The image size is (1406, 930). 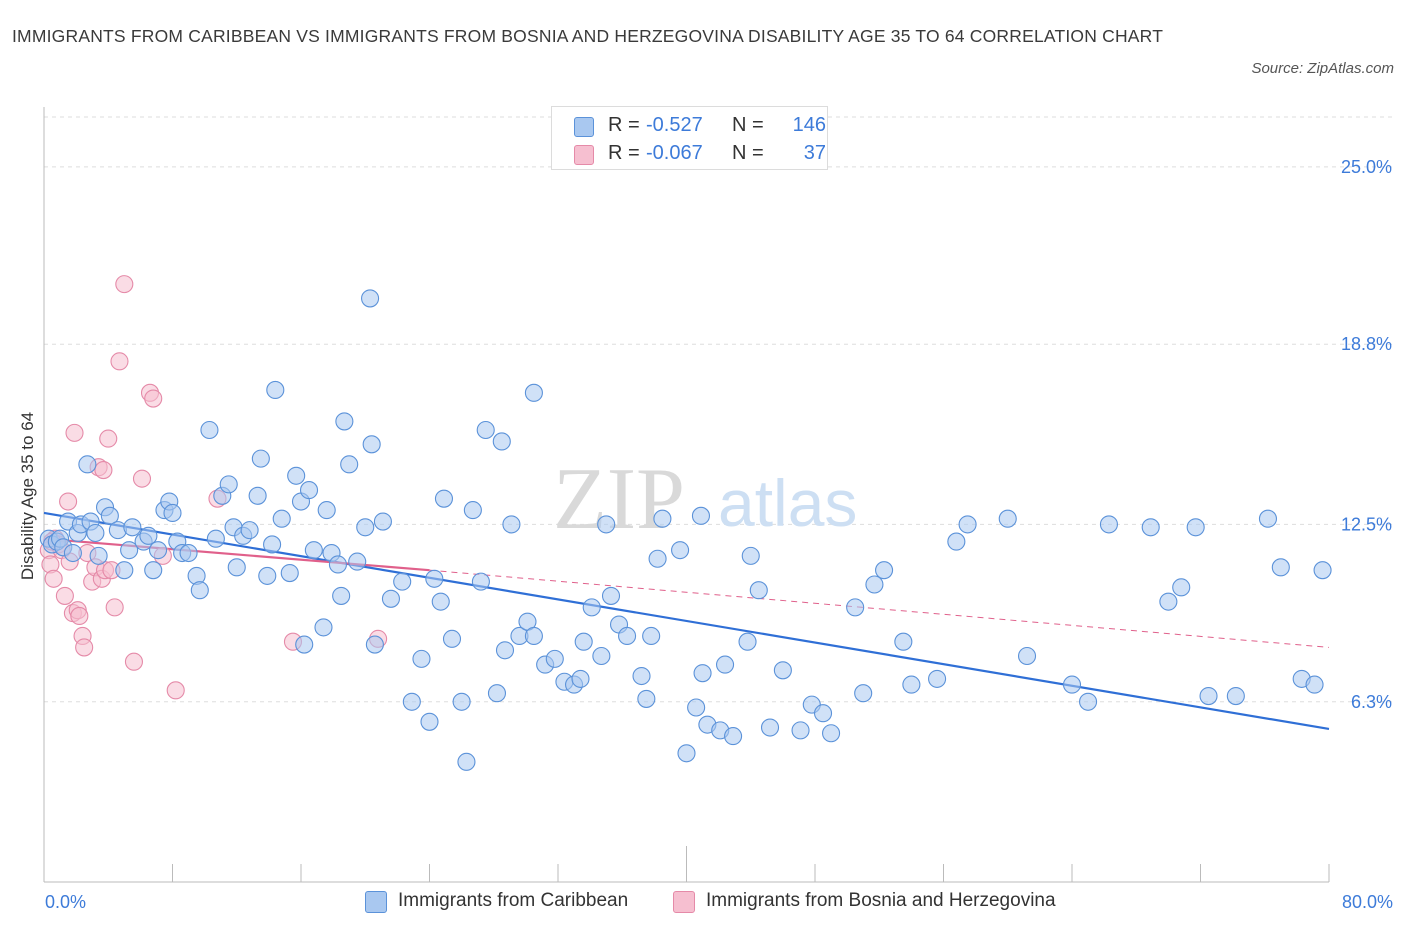 I want to click on trend-line-bosnia-extension, so click(x=879, y=608).